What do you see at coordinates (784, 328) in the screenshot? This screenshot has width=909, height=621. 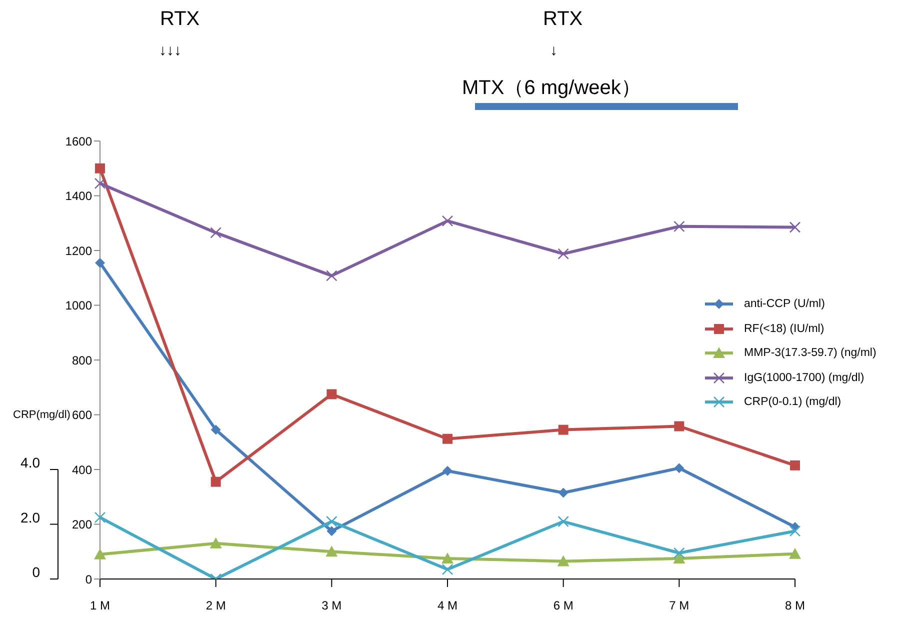 I see `legend-label: RF(<18) (IU/ml)` at bounding box center [784, 328].